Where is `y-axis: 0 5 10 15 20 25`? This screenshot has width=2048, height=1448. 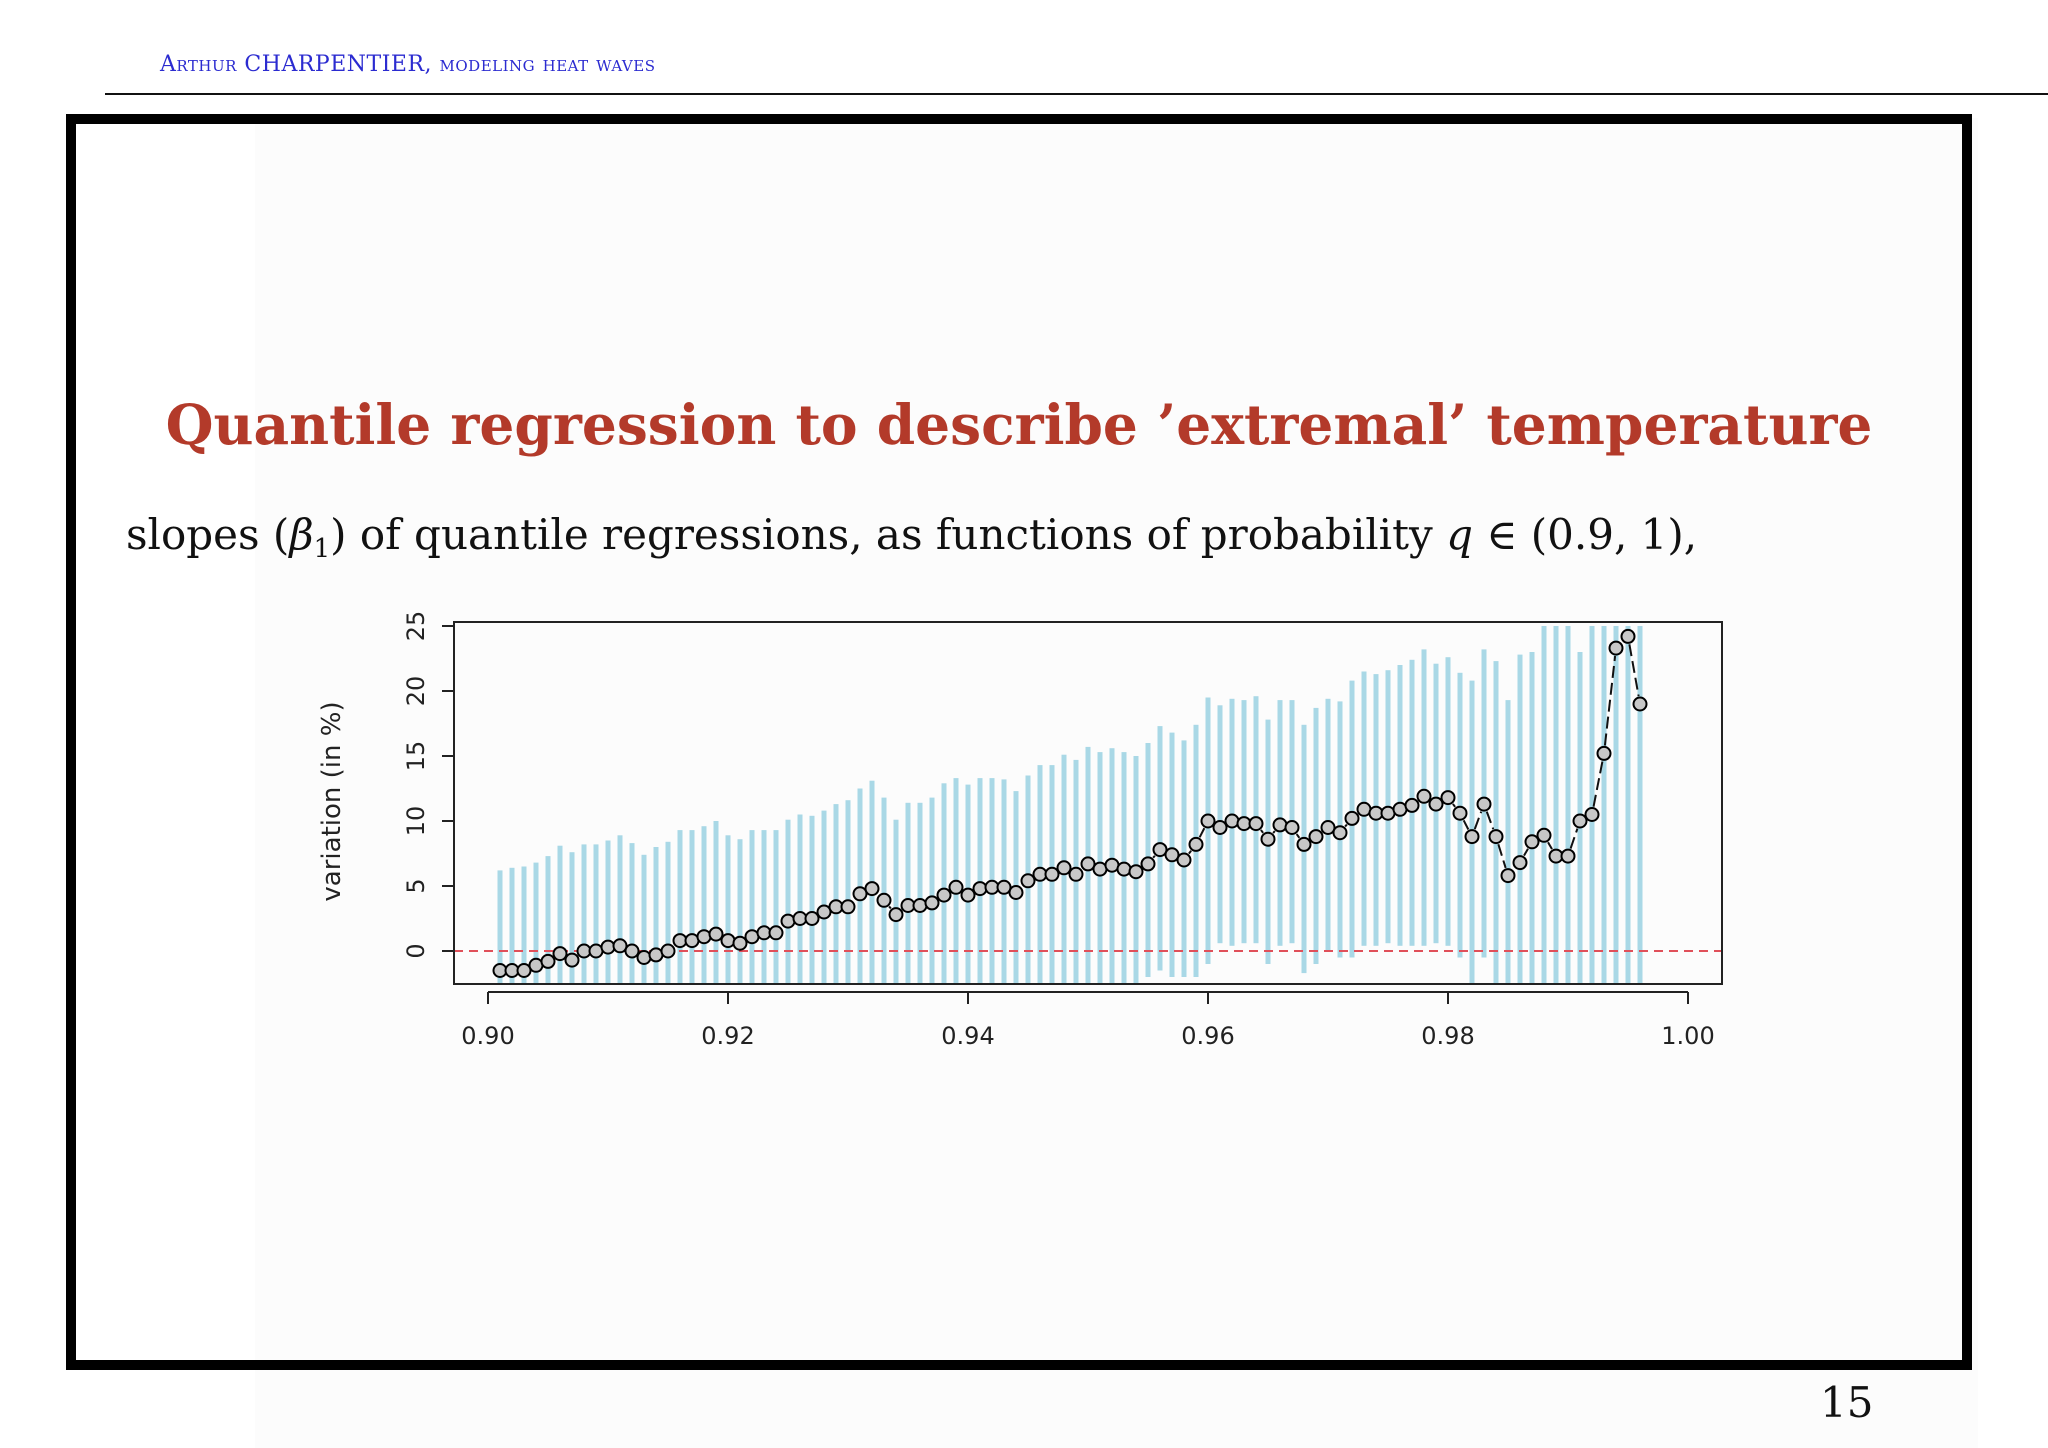 y-axis: 0 5 10 15 20 25 is located at coordinates (428, 785).